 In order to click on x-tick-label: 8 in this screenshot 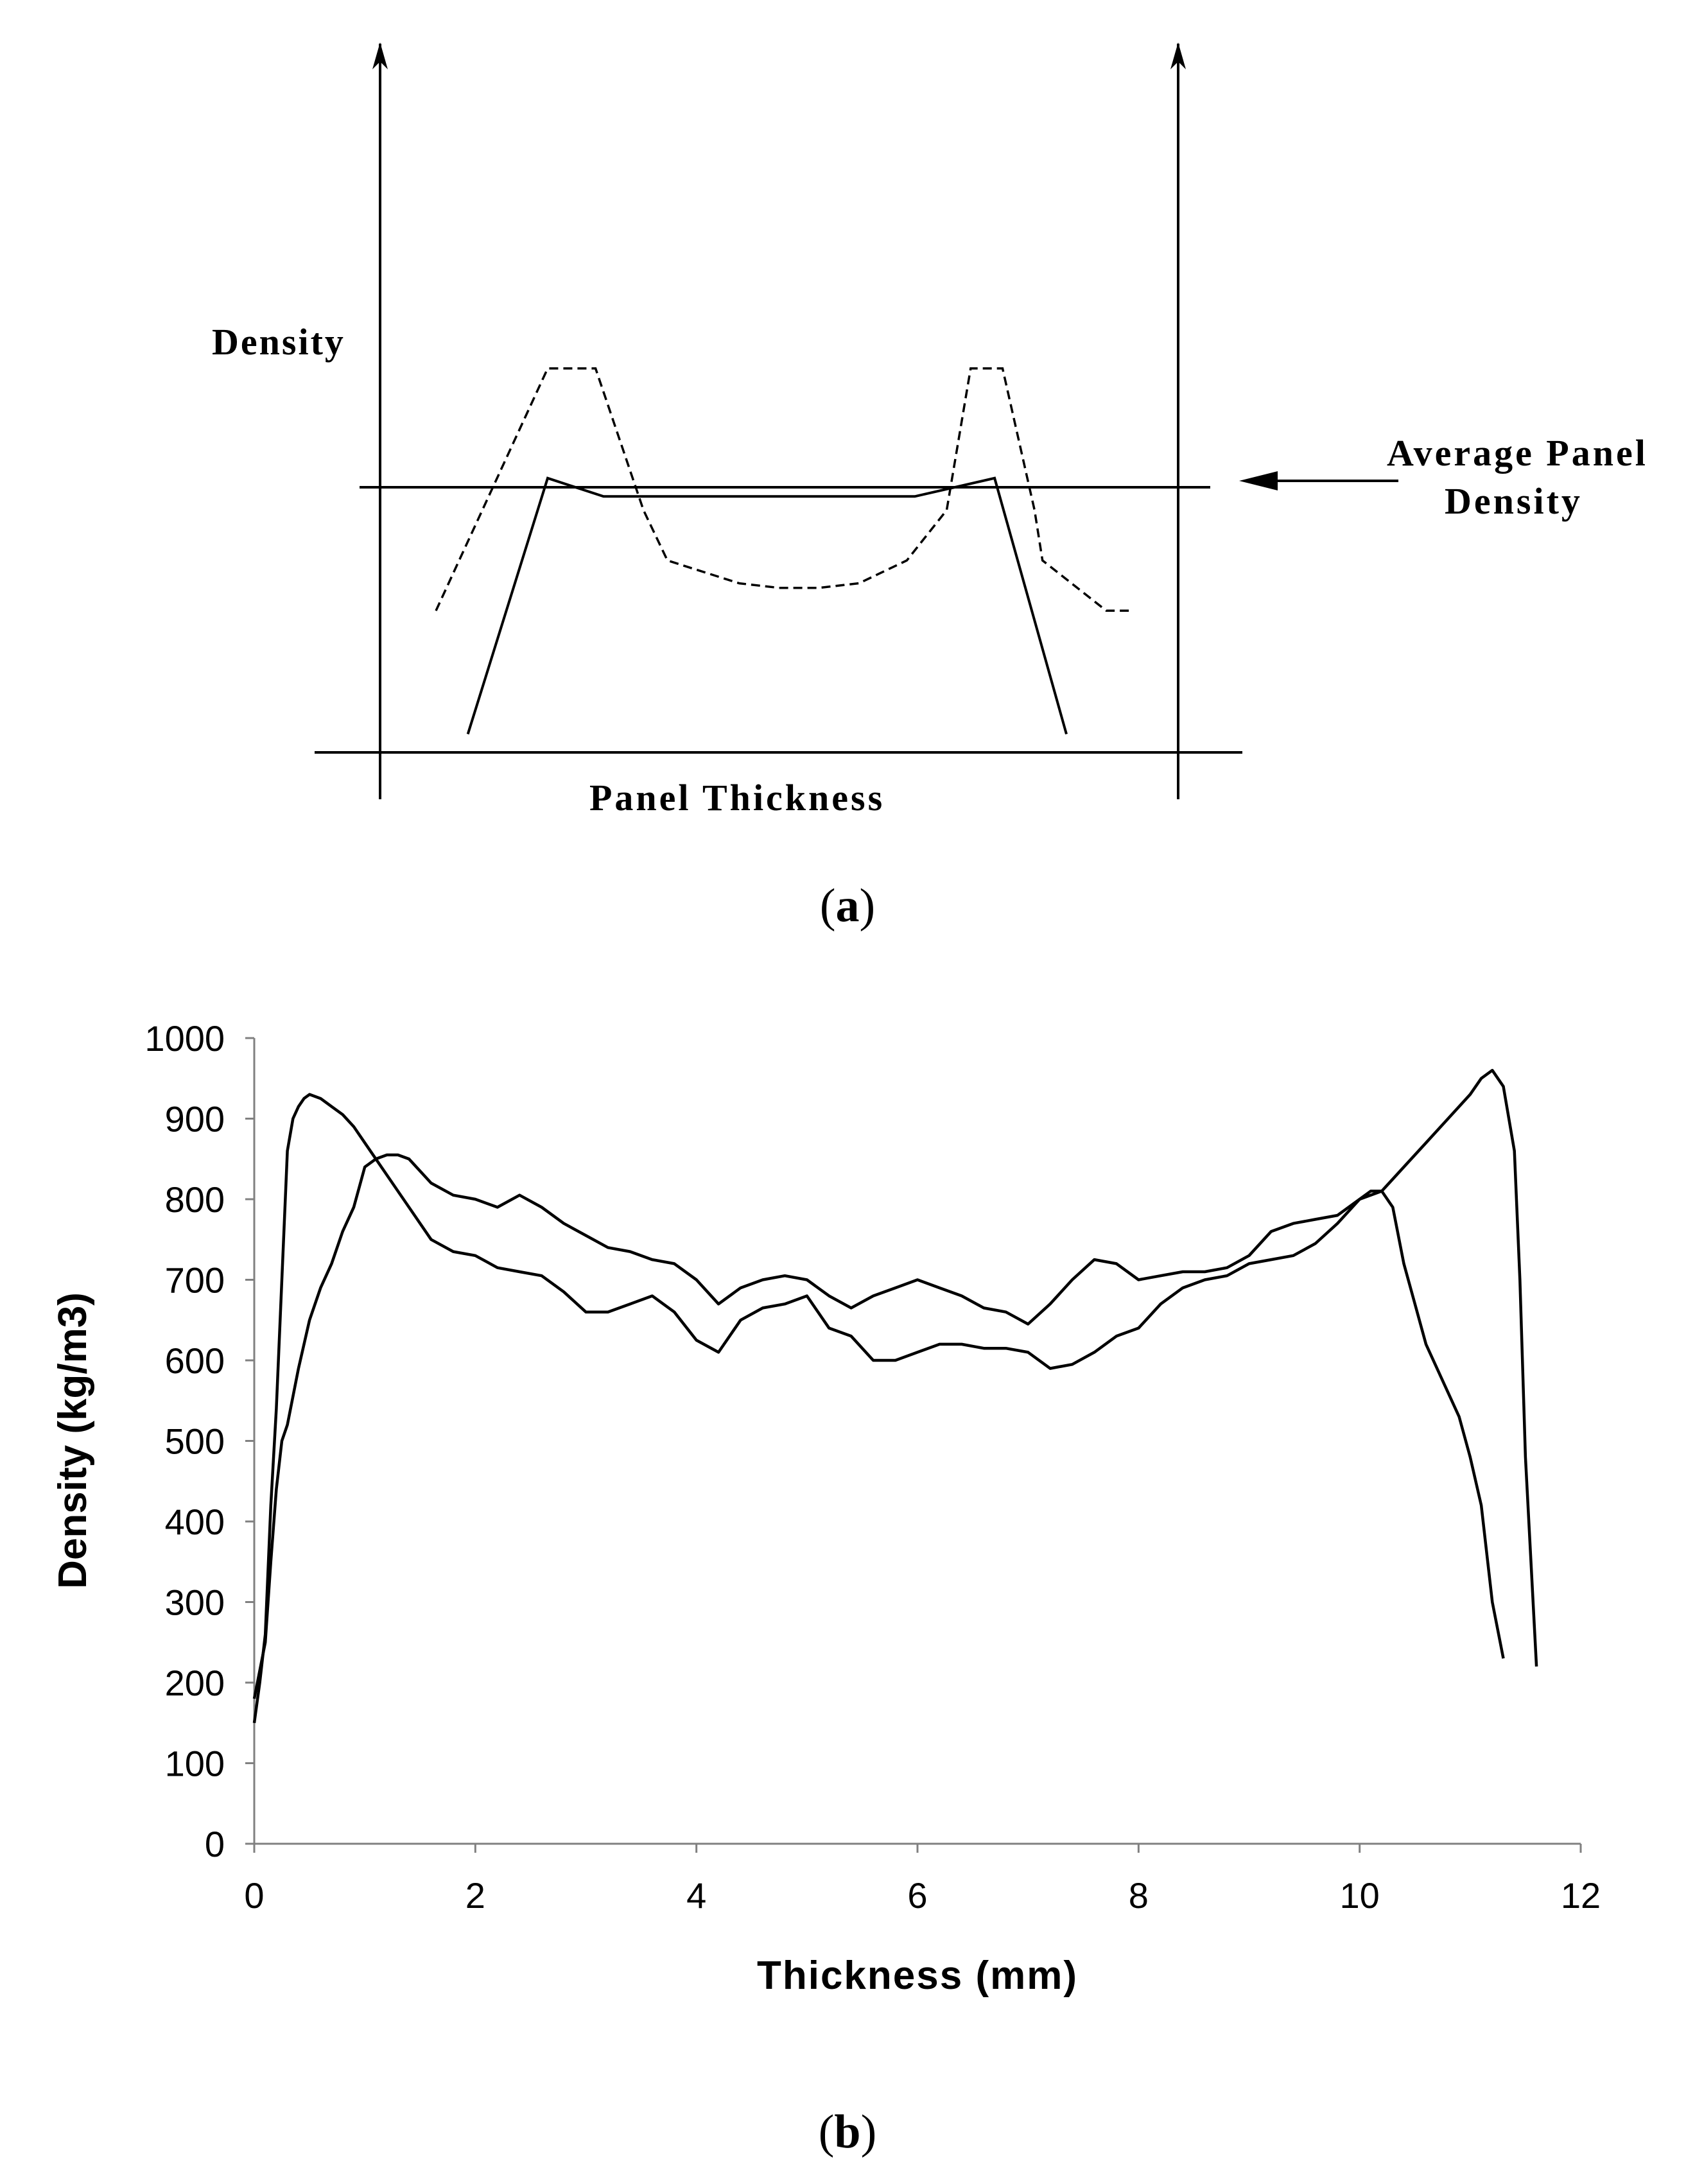, I will do `click(1139, 1895)`.